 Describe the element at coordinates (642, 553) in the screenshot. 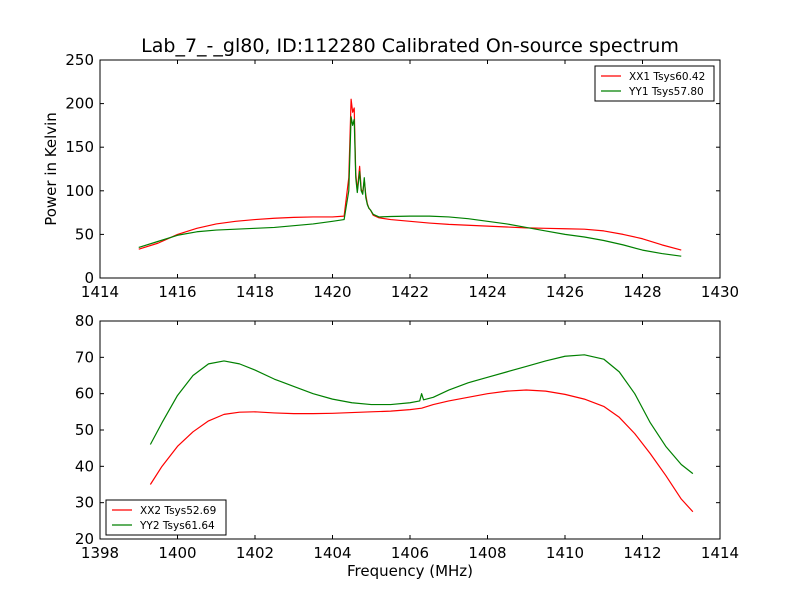

I see `x-tick-label: 1412` at that location.